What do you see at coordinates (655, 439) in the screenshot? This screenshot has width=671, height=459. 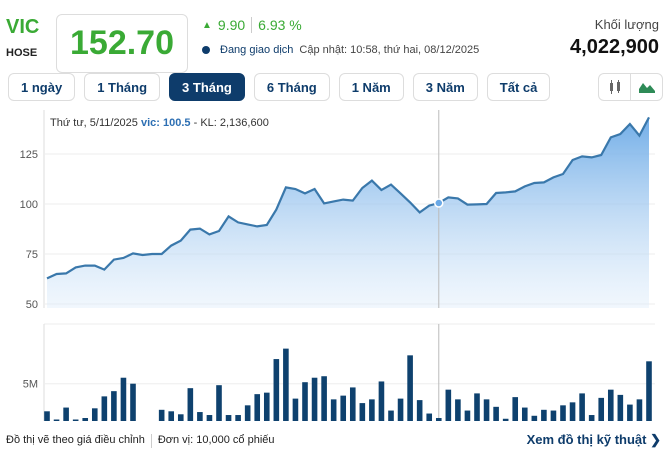 I see `chevron-right-icon: ❯` at bounding box center [655, 439].